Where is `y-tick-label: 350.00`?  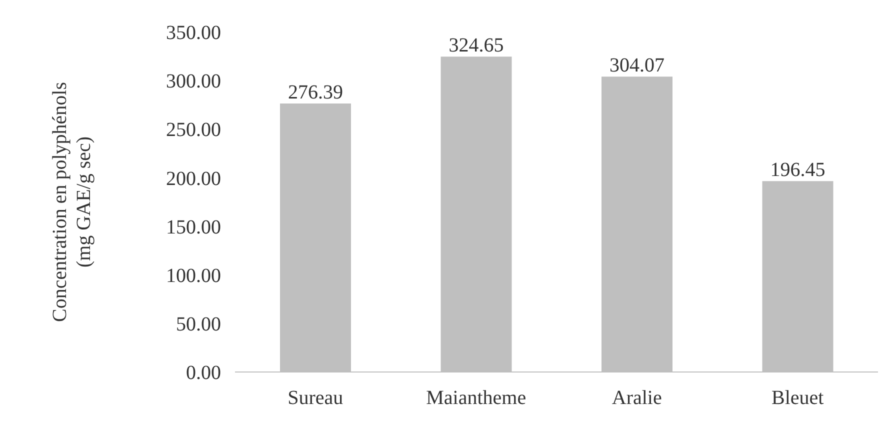
y-tick-label: 350.00 is located at coordinates (193, 33).